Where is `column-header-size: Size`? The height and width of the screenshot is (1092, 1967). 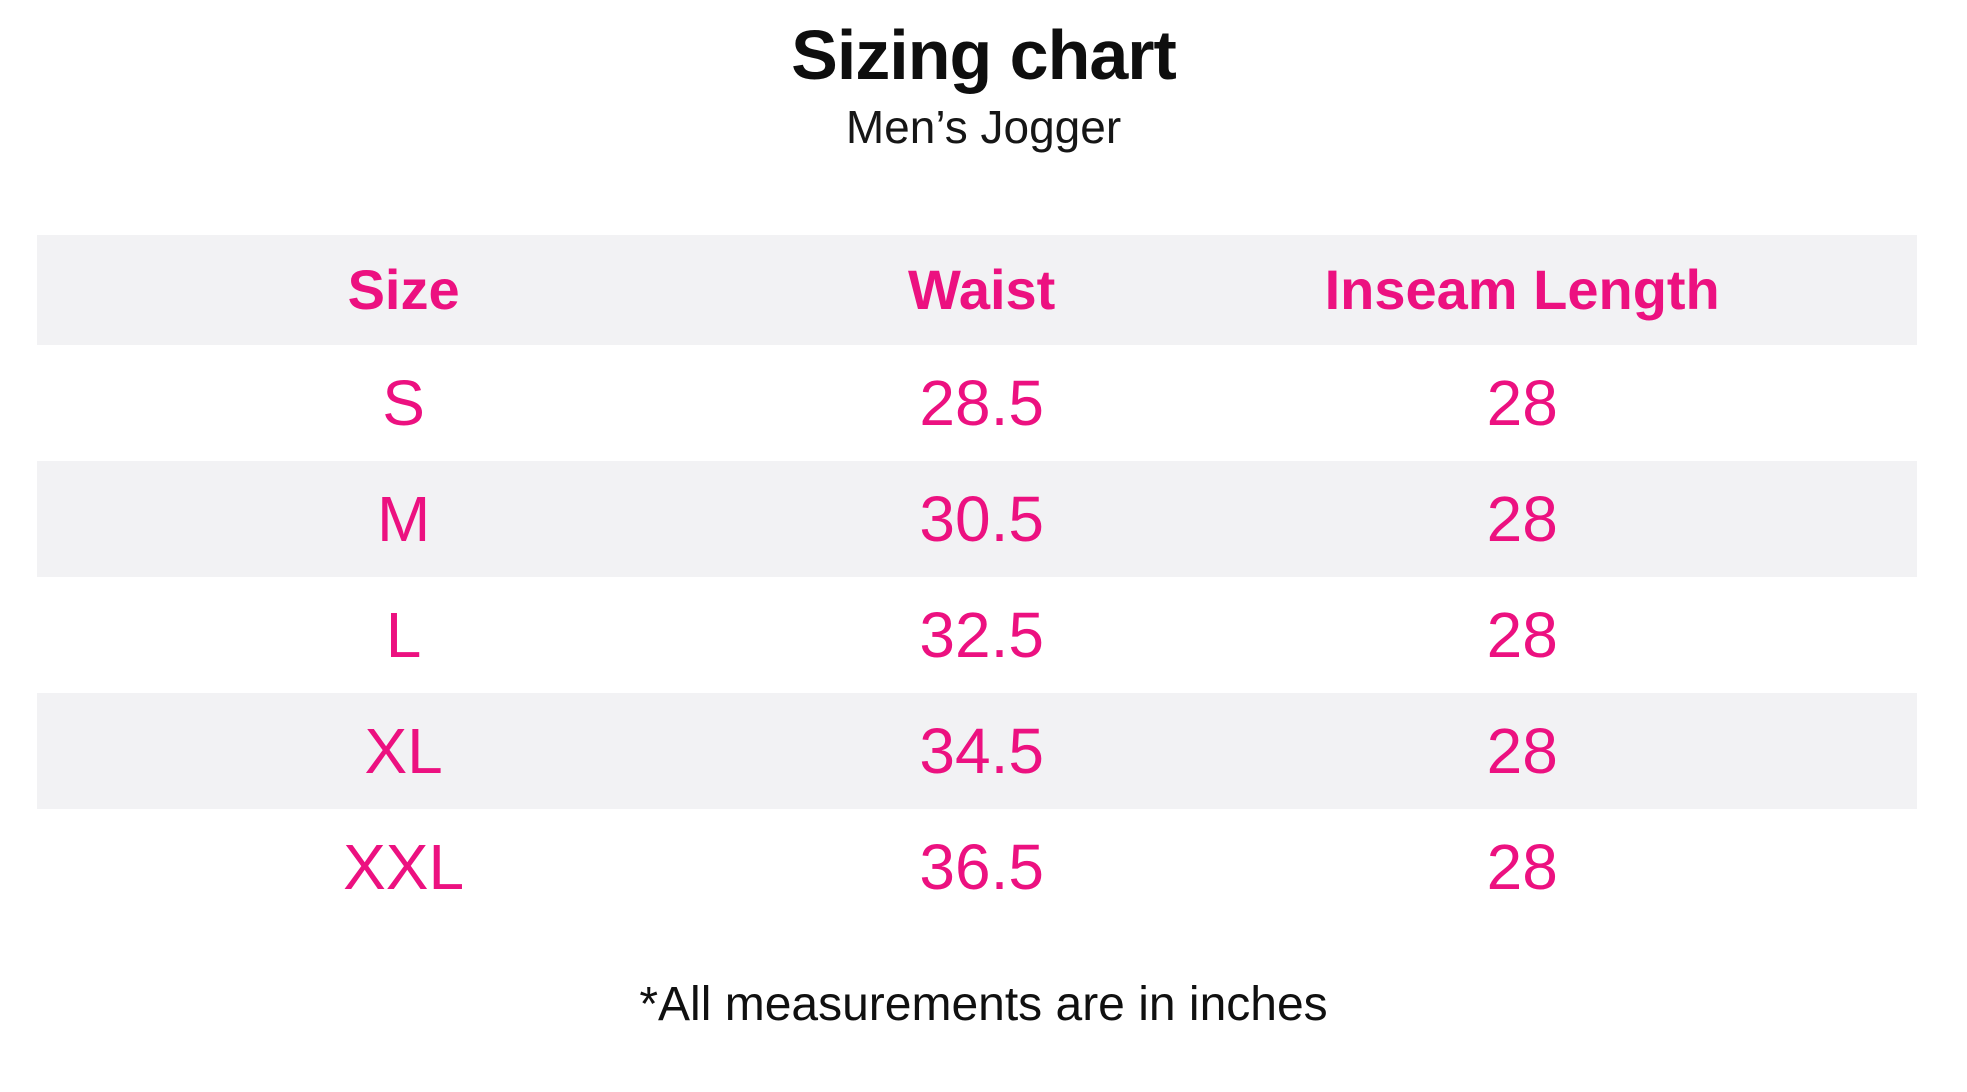
column-header-size: Size is located at coordinates (403, 289).